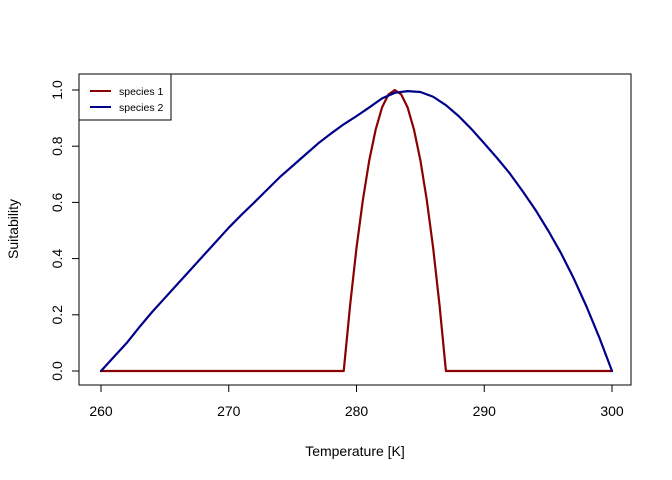 This screenshot has width=672, height=480. Describe the element at coordinates (64, 230) in the screenshot. I see `y-axis: 0.0 0.2 0.4 0.6 0.8 1.0` at that location.